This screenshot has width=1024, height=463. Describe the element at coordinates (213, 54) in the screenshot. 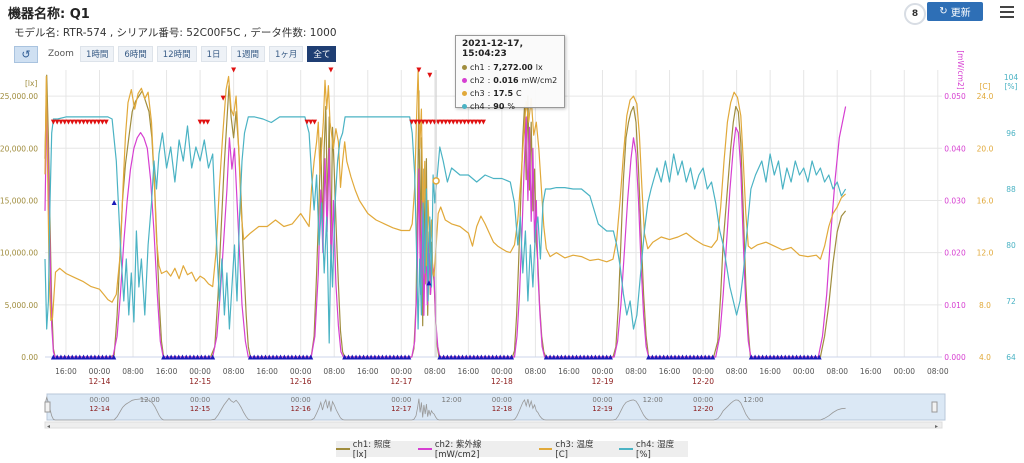

I see `zoom-button-1d: 1日` at that location.